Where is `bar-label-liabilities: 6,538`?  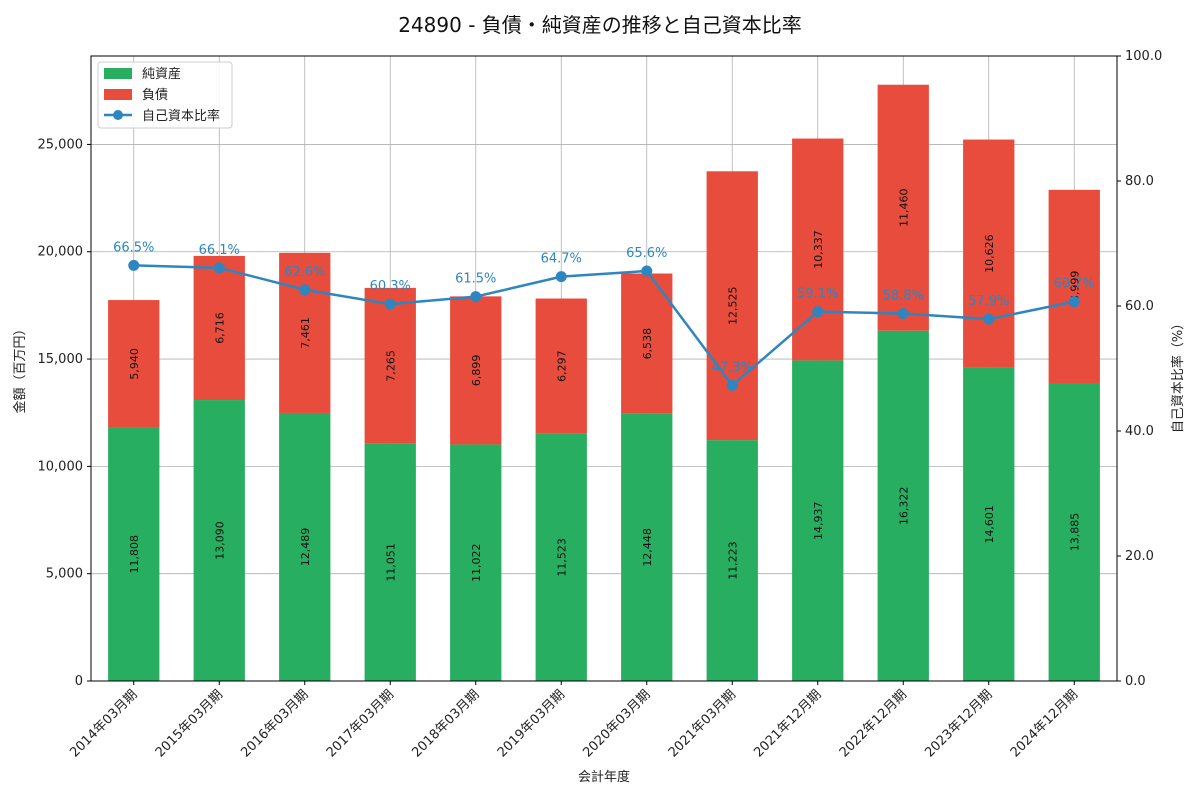
bar-label-liabilities: 6,538 is located at coordinates (647, 344).